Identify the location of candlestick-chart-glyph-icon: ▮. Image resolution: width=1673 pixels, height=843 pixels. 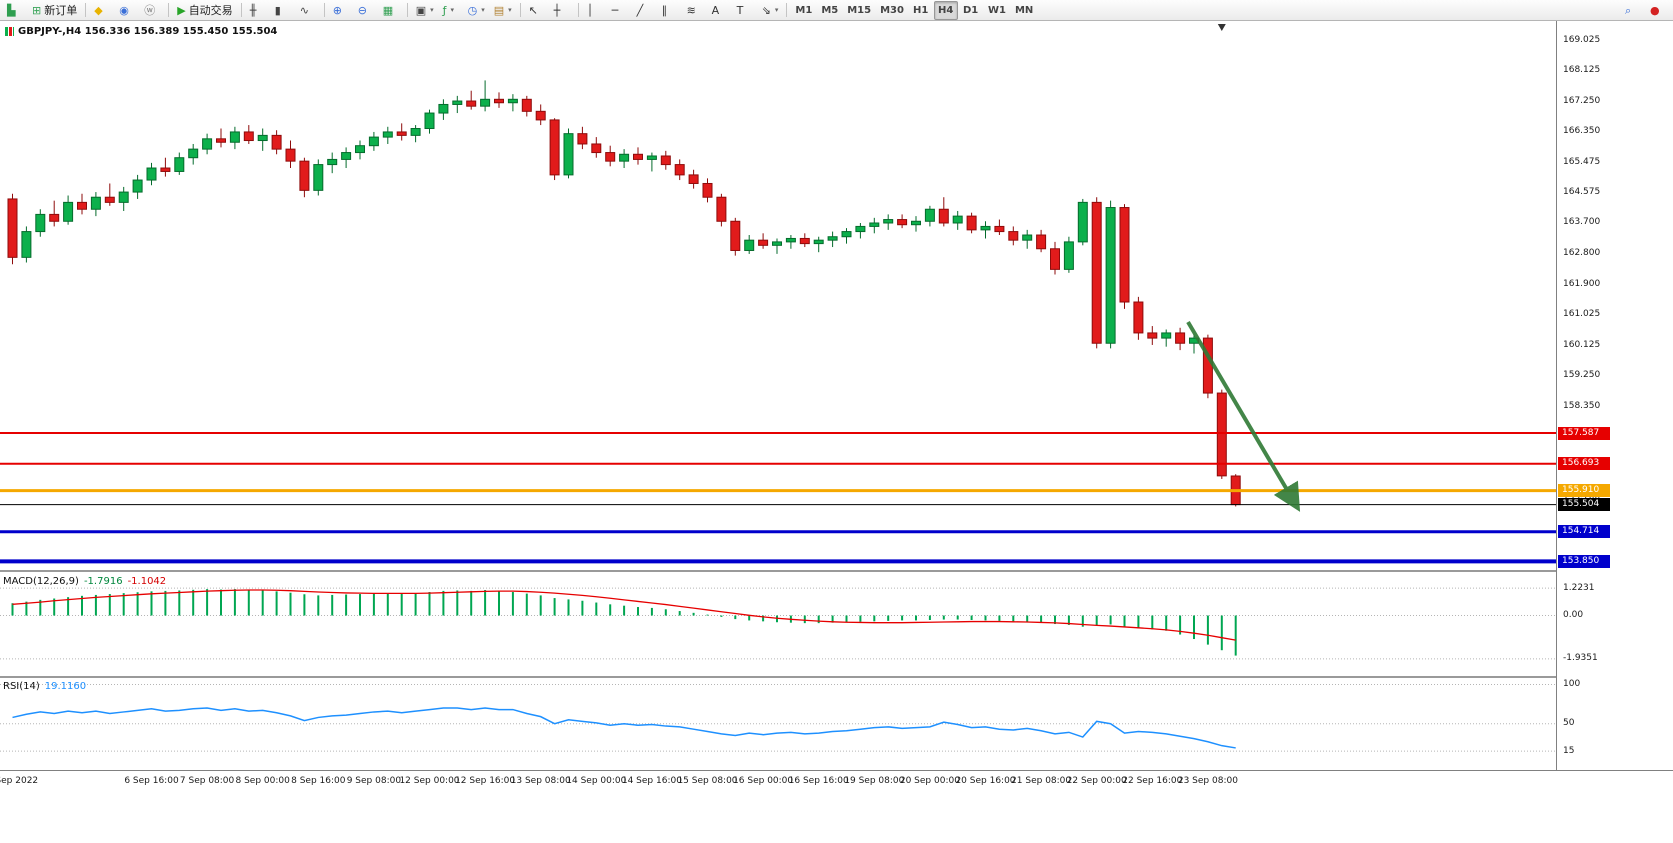
(277, 10).